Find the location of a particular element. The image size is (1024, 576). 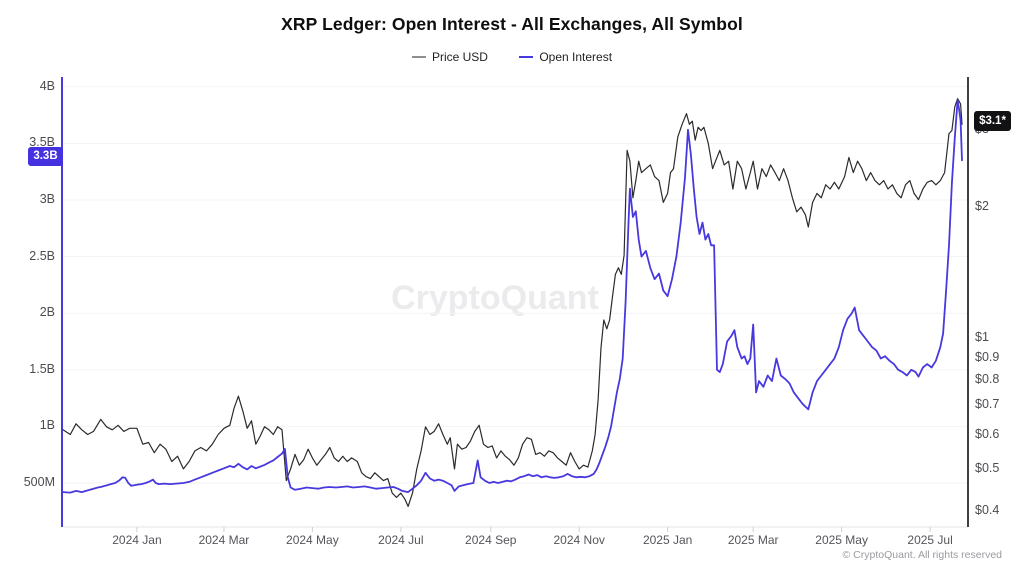

x-axis-label: 2025 Mar is located at coordinates (753, 540).